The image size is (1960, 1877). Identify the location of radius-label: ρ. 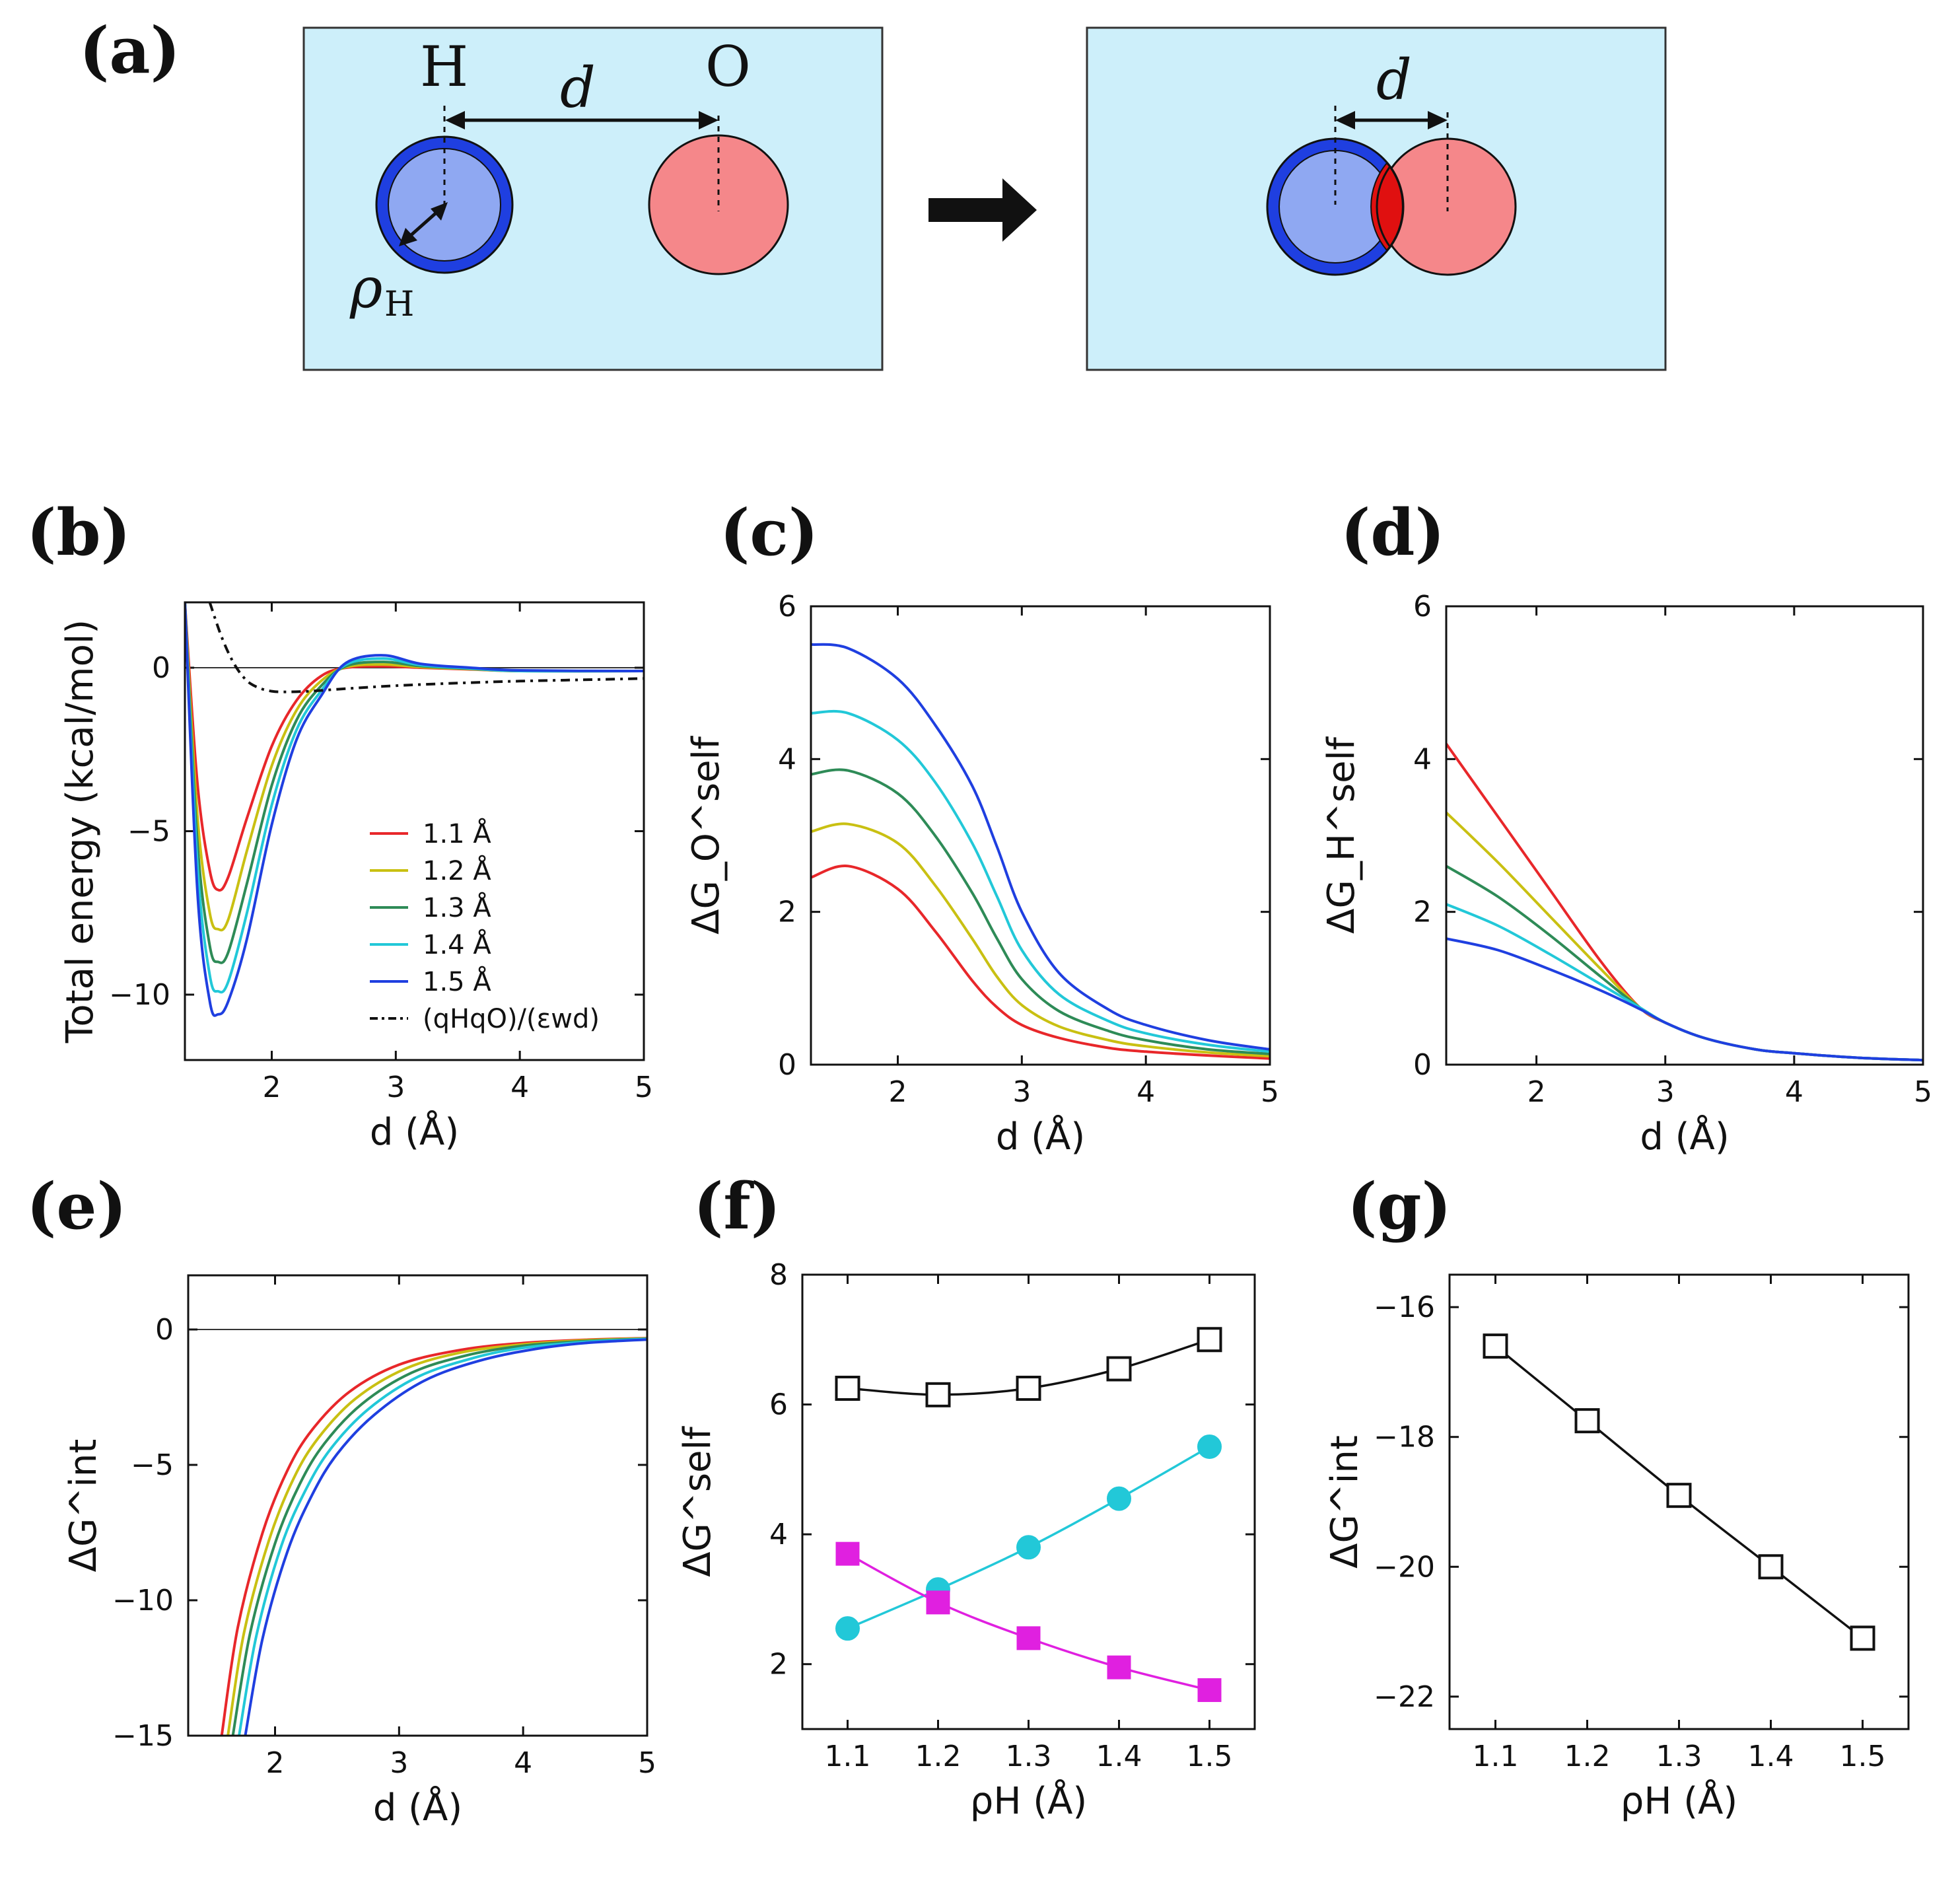
(365, 288).